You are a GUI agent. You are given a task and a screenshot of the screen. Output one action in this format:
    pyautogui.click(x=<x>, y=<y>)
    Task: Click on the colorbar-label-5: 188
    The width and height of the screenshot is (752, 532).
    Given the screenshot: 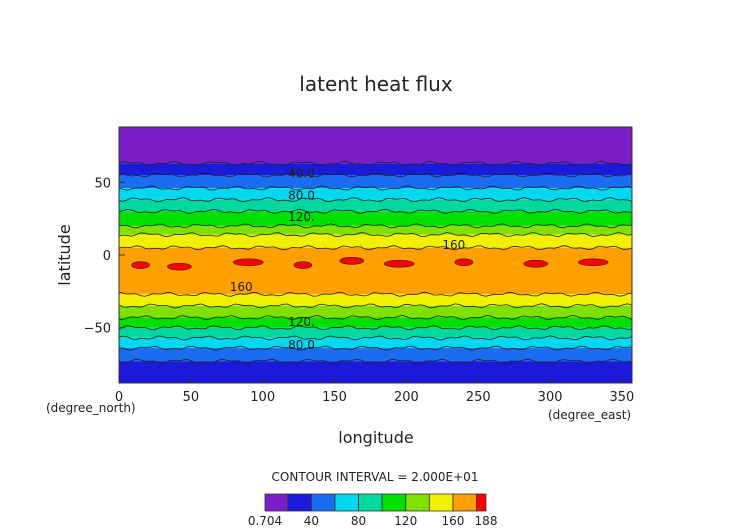 What is the action you would take?
    pyautogui.click(x=486, y=521)
    